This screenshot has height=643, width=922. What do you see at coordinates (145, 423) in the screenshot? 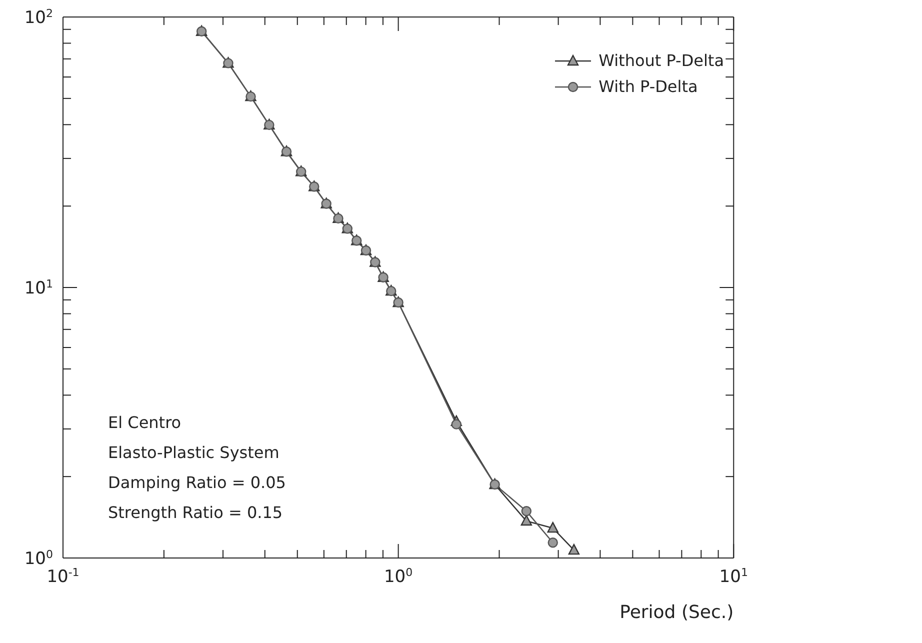
I see `annotation: El Centro` at bounding box center [145, 423].